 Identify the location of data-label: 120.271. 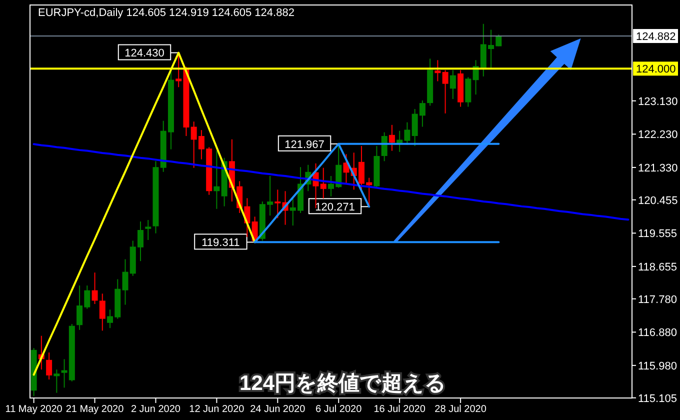
(335, 208).